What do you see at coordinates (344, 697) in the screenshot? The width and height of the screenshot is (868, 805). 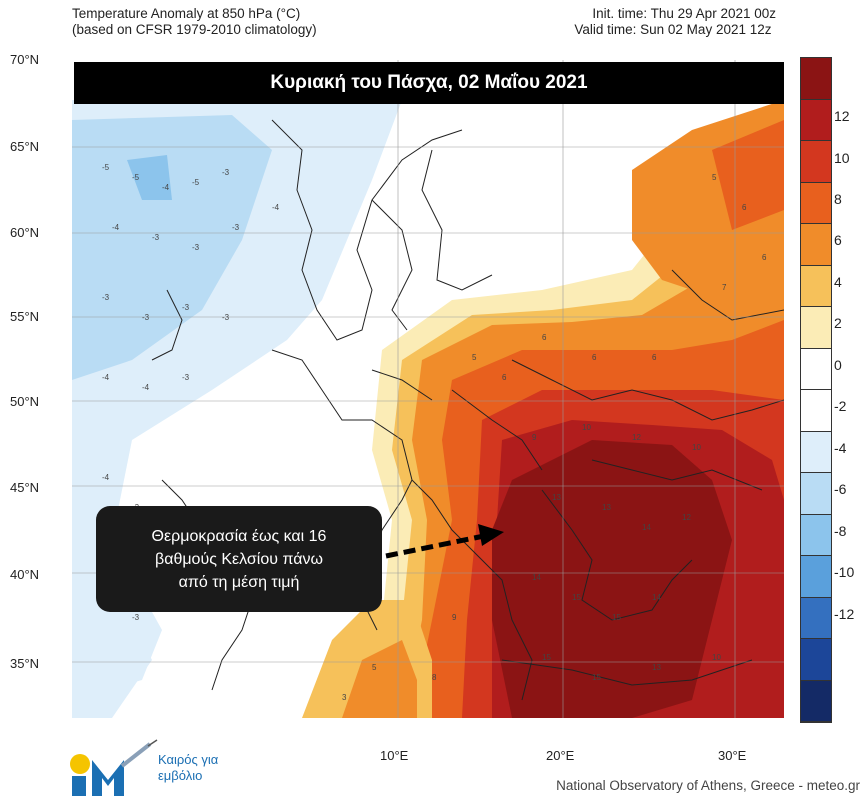 I see `svg-text: 3` at bounding box center [344, 697].